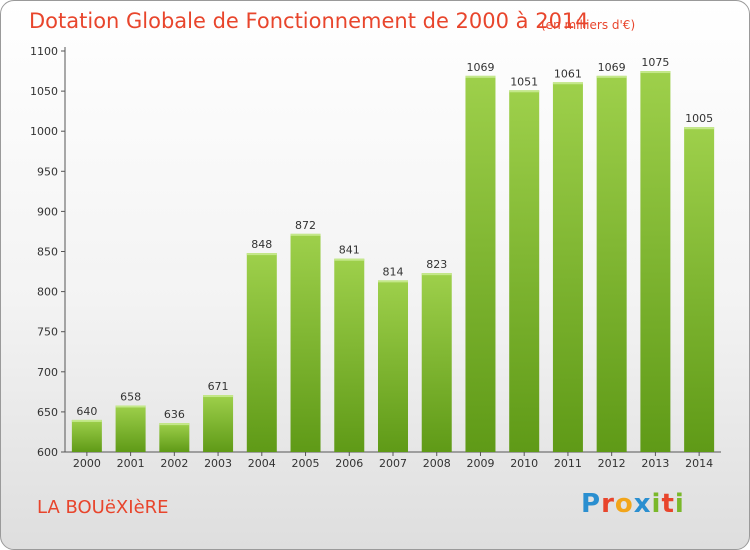 Image resolution: width=750 pixels, height=550 pixels. What do you see at coordinates (480, 463) in the screenshot?
I see `x-tick-label-2009: 2009` at bounding box center [480, 463].